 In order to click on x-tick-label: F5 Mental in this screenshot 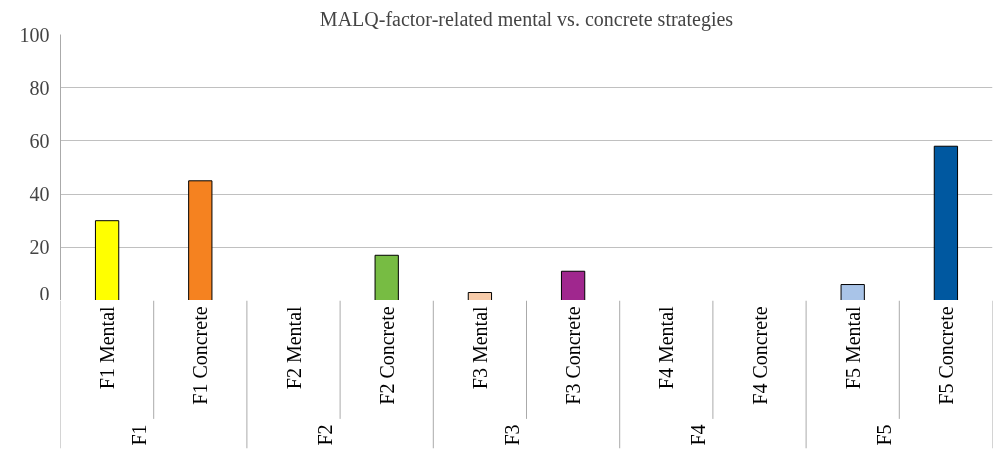, I will do `click(852, 347)`.